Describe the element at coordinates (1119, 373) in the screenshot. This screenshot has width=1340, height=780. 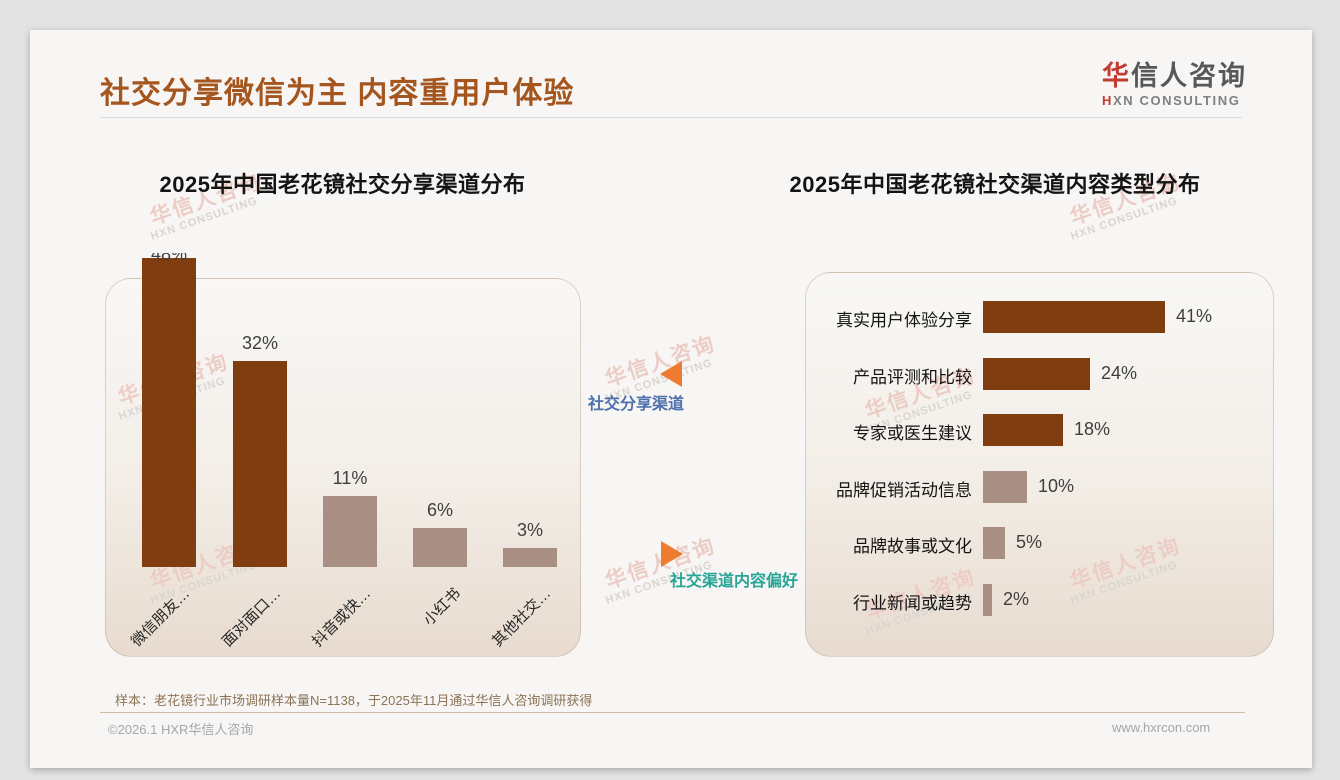
I see `bar-value-label: 24%` at that location.